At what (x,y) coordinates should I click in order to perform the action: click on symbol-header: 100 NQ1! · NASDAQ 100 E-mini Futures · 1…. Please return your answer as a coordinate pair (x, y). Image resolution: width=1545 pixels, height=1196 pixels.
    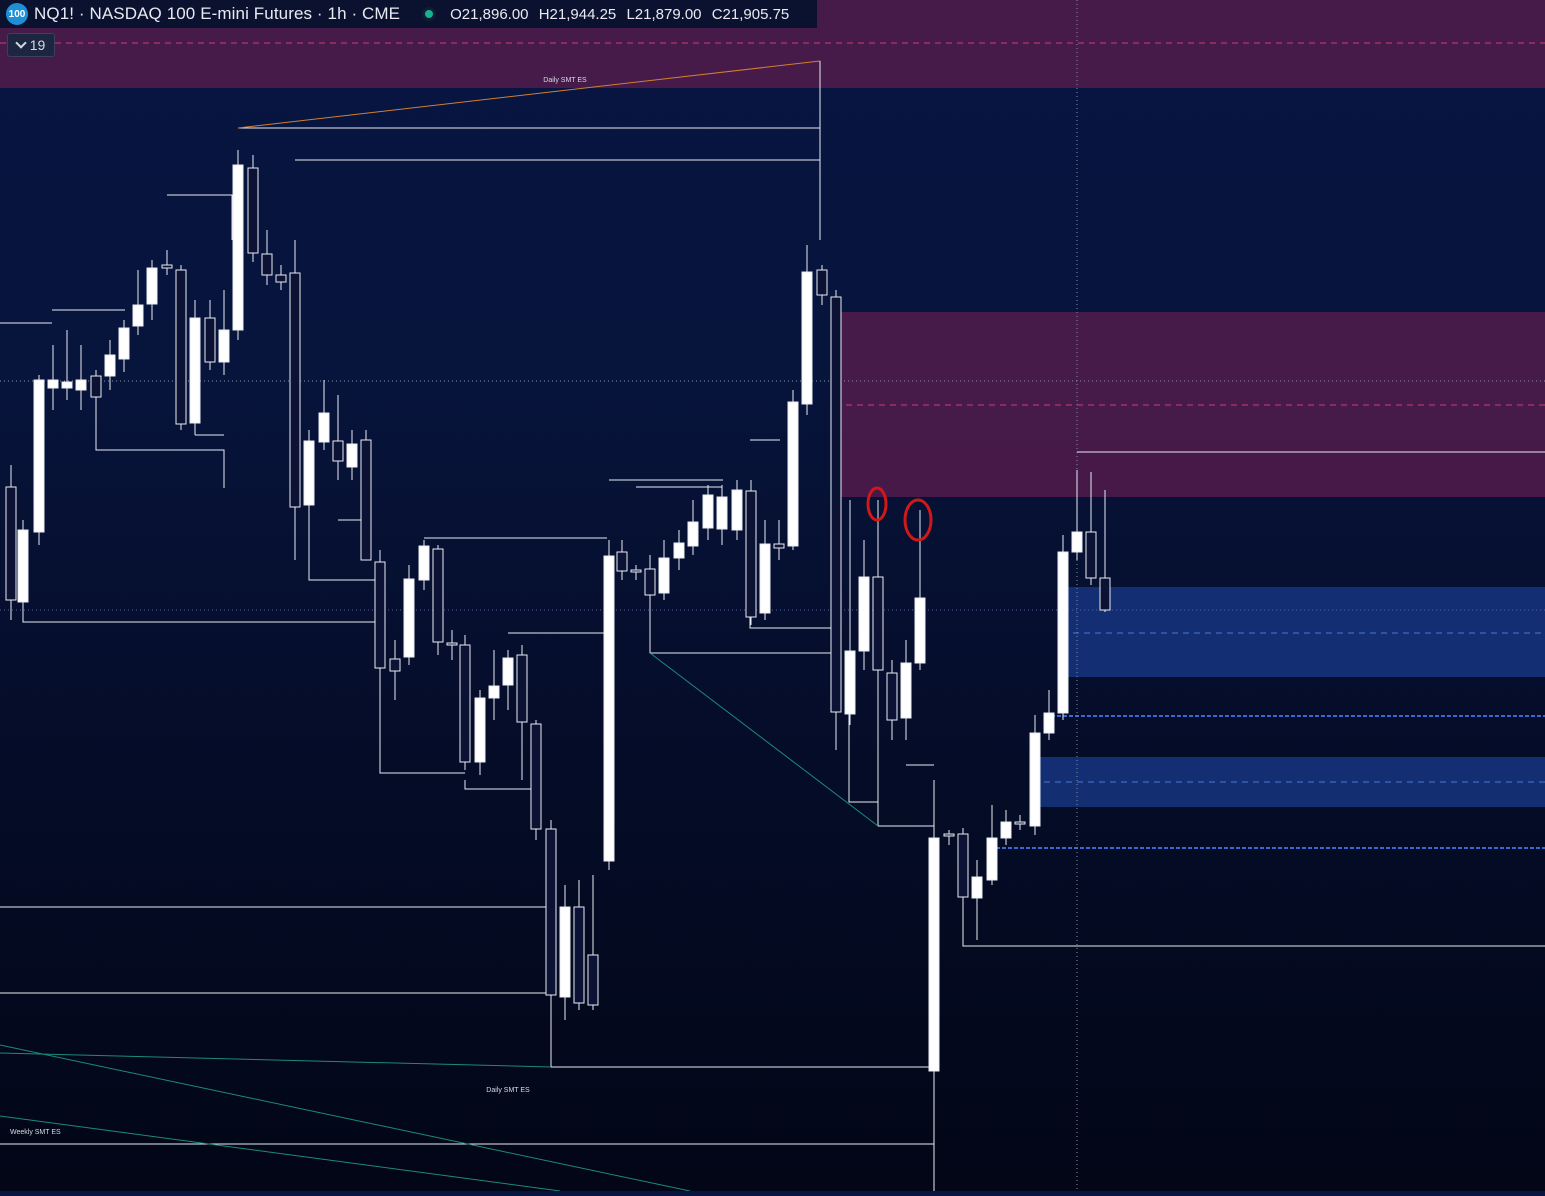
    Looking at the image, I should click on (408, 14).